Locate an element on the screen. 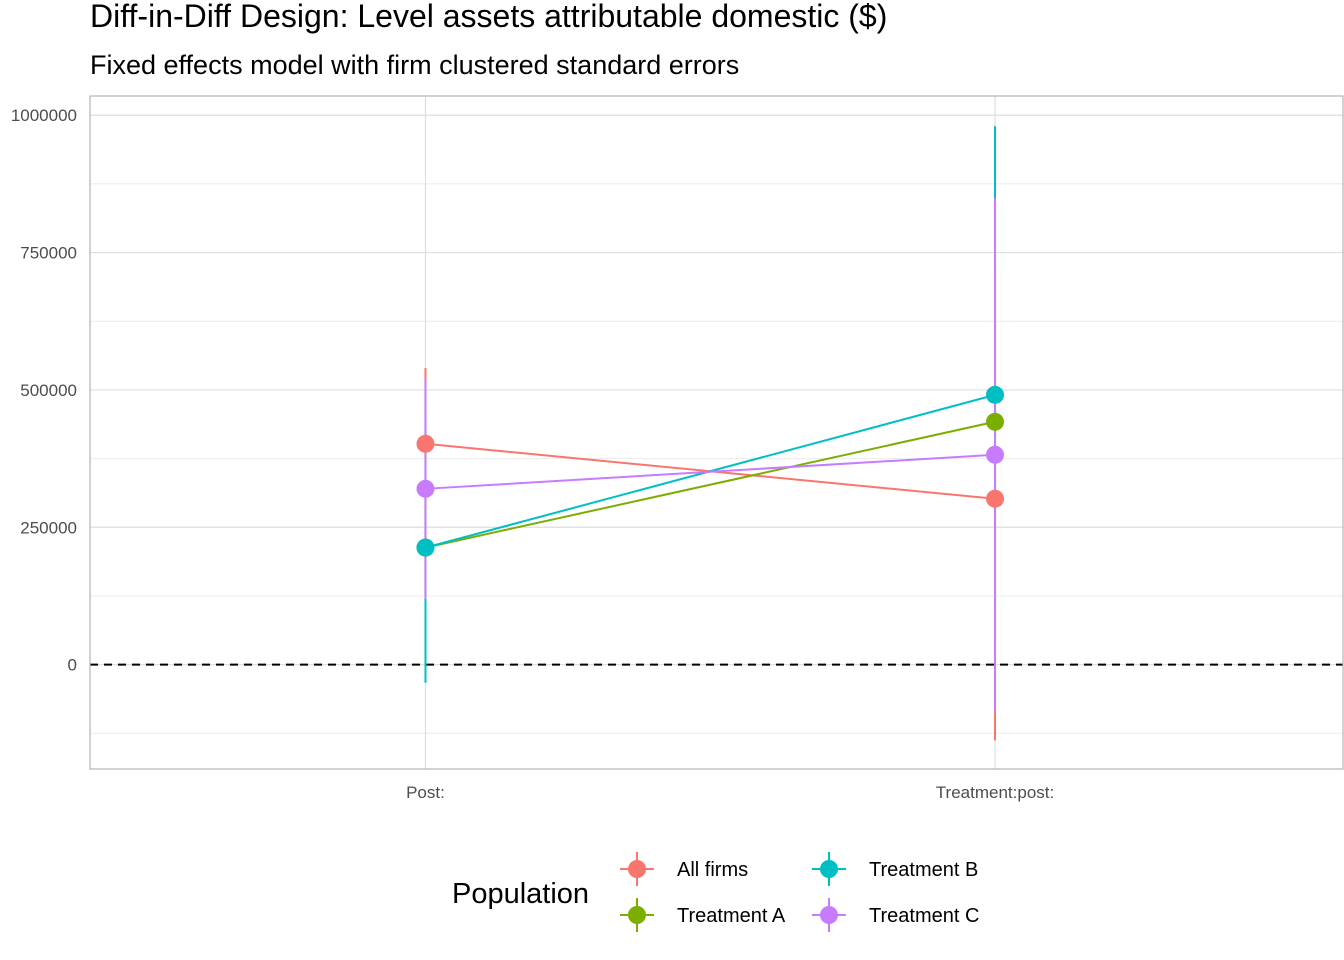  legend-title: Population is located at coordinates (520, 894).